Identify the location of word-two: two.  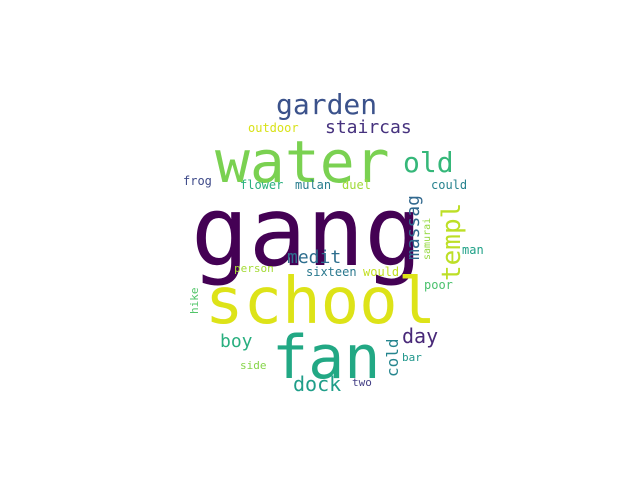
(362, 382).